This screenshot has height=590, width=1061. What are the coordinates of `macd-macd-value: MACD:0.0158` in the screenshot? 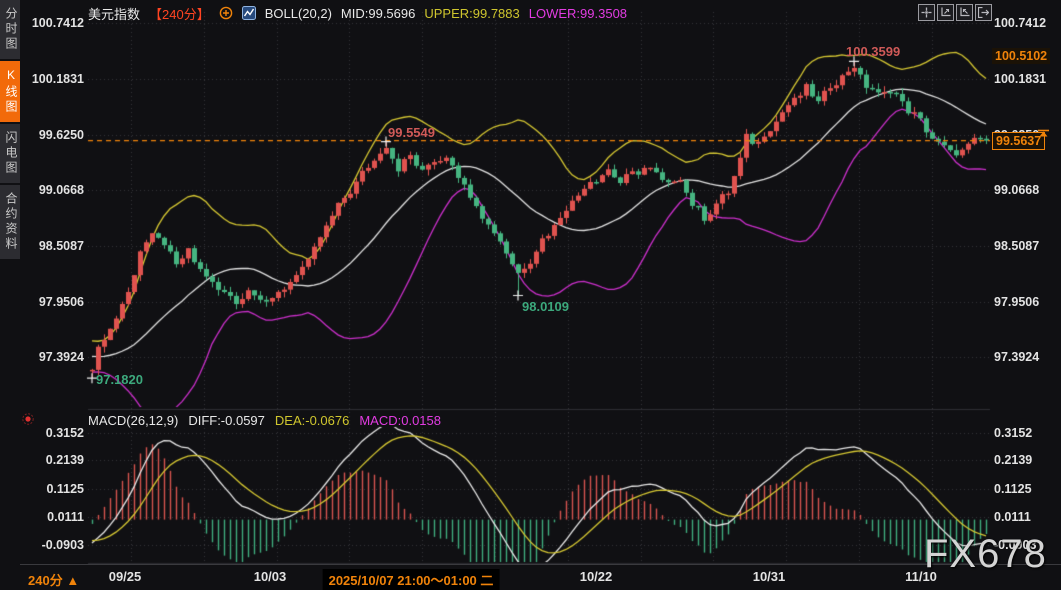 It's located at (400, 420).